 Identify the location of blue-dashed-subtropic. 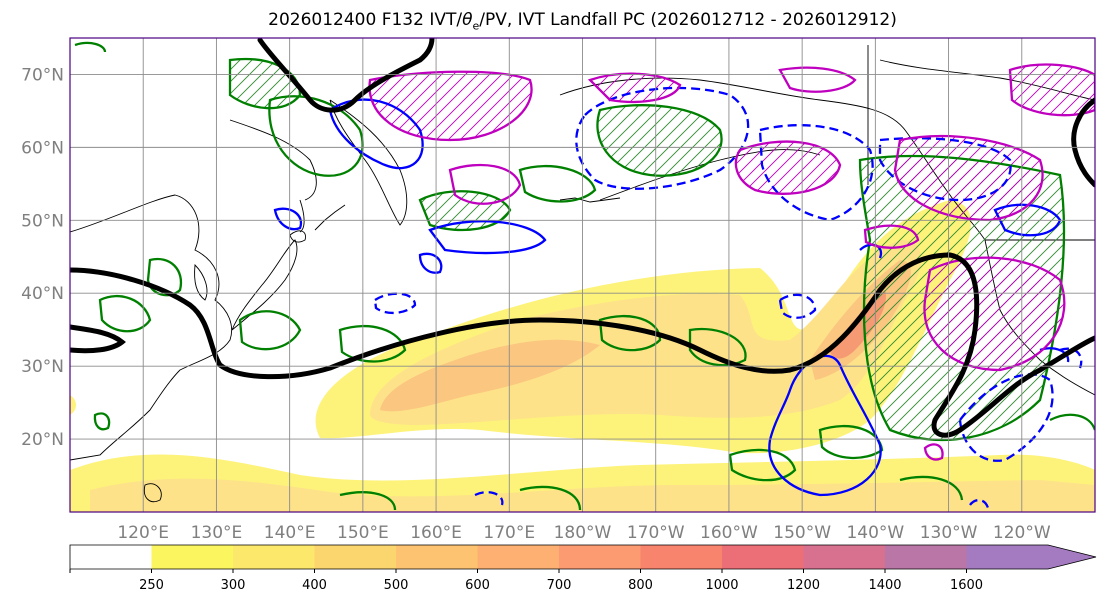
(489, 498).